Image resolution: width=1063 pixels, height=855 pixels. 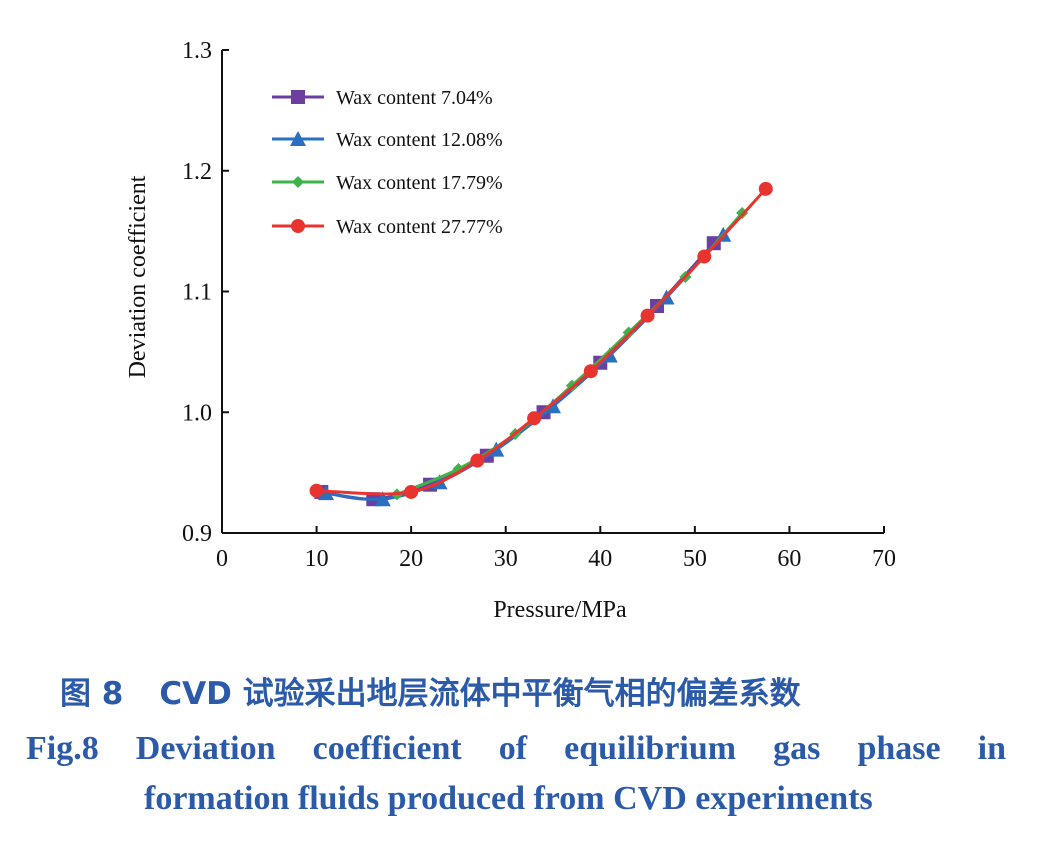 What do you see at coordinates (298, 97) in the screenshot?
I see `data-point-square` at bounding box center [298, 97].